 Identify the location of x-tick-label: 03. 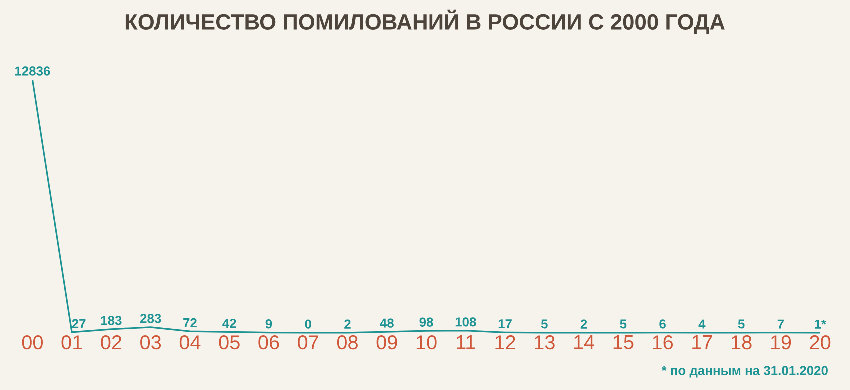
(151, 343).